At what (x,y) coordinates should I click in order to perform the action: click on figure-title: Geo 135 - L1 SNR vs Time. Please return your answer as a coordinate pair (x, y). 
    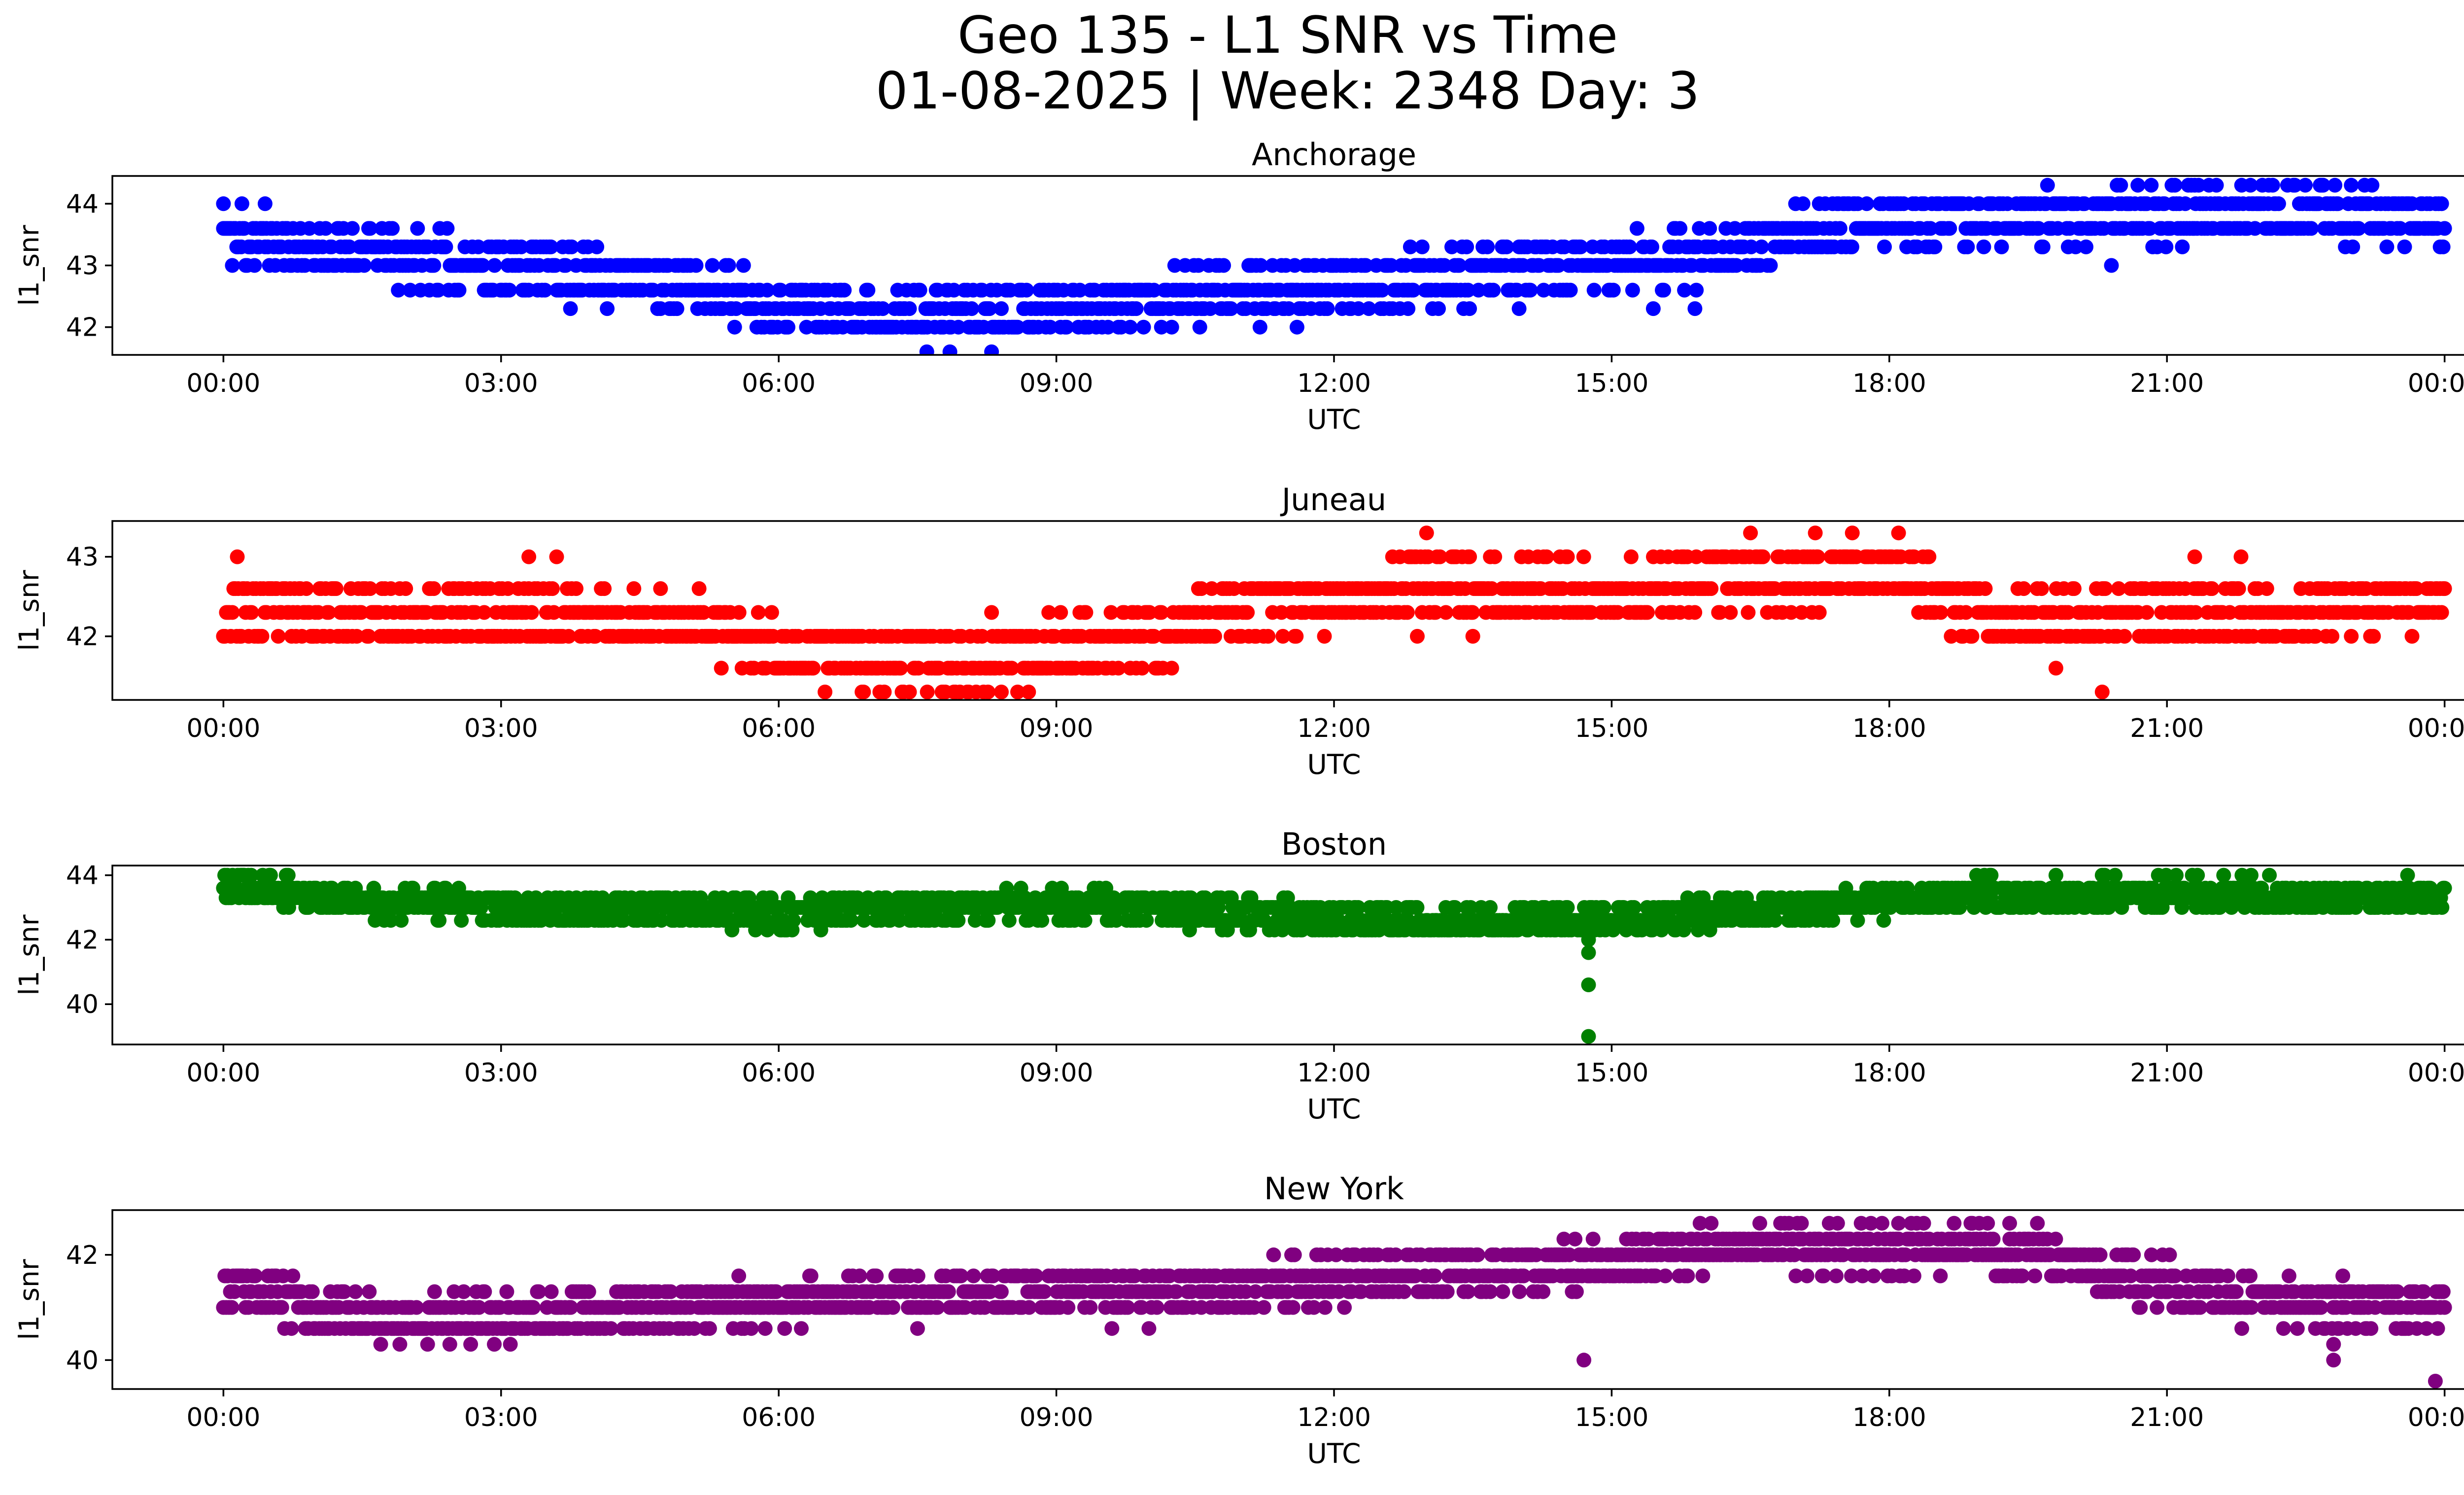
    Looking at the image, I should click on (1287, 35).